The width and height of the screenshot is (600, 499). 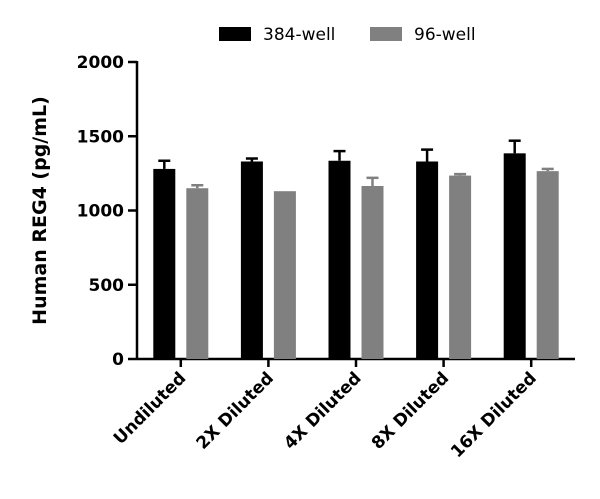 What do you see at coordinates (460, 267) in the screenshot?
I see `bar-96-well-8x-diluted` at bounding box center [460, 267].